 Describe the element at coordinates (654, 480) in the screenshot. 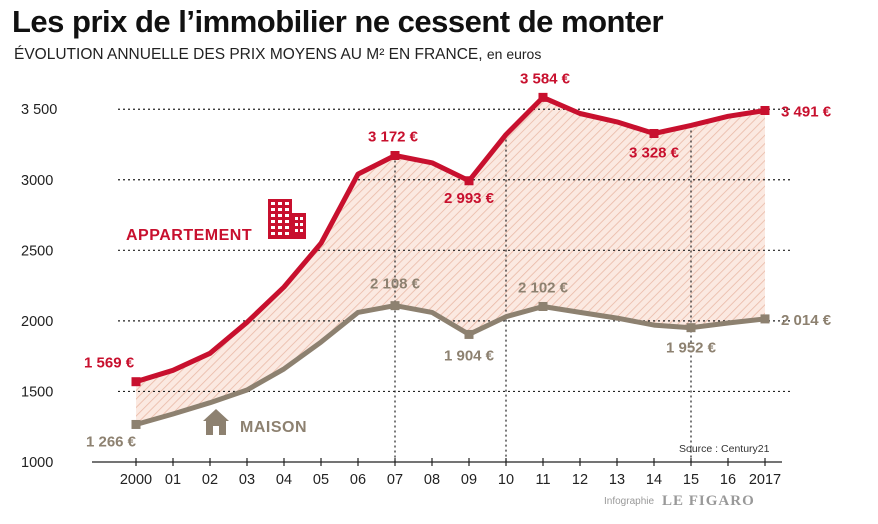

I see `x-tick-label: 14` at that location.